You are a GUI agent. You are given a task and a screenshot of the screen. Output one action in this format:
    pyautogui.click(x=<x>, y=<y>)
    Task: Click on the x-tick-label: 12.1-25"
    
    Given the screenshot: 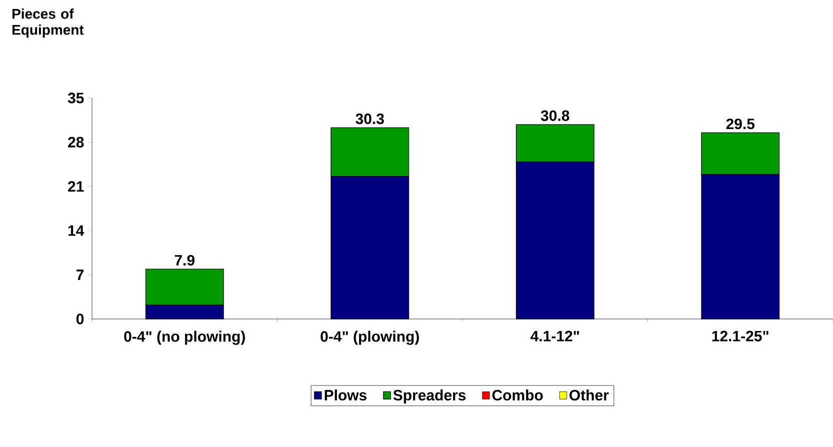 What is the action you would take?
    pyautogui.click(x=740, y=336)
    